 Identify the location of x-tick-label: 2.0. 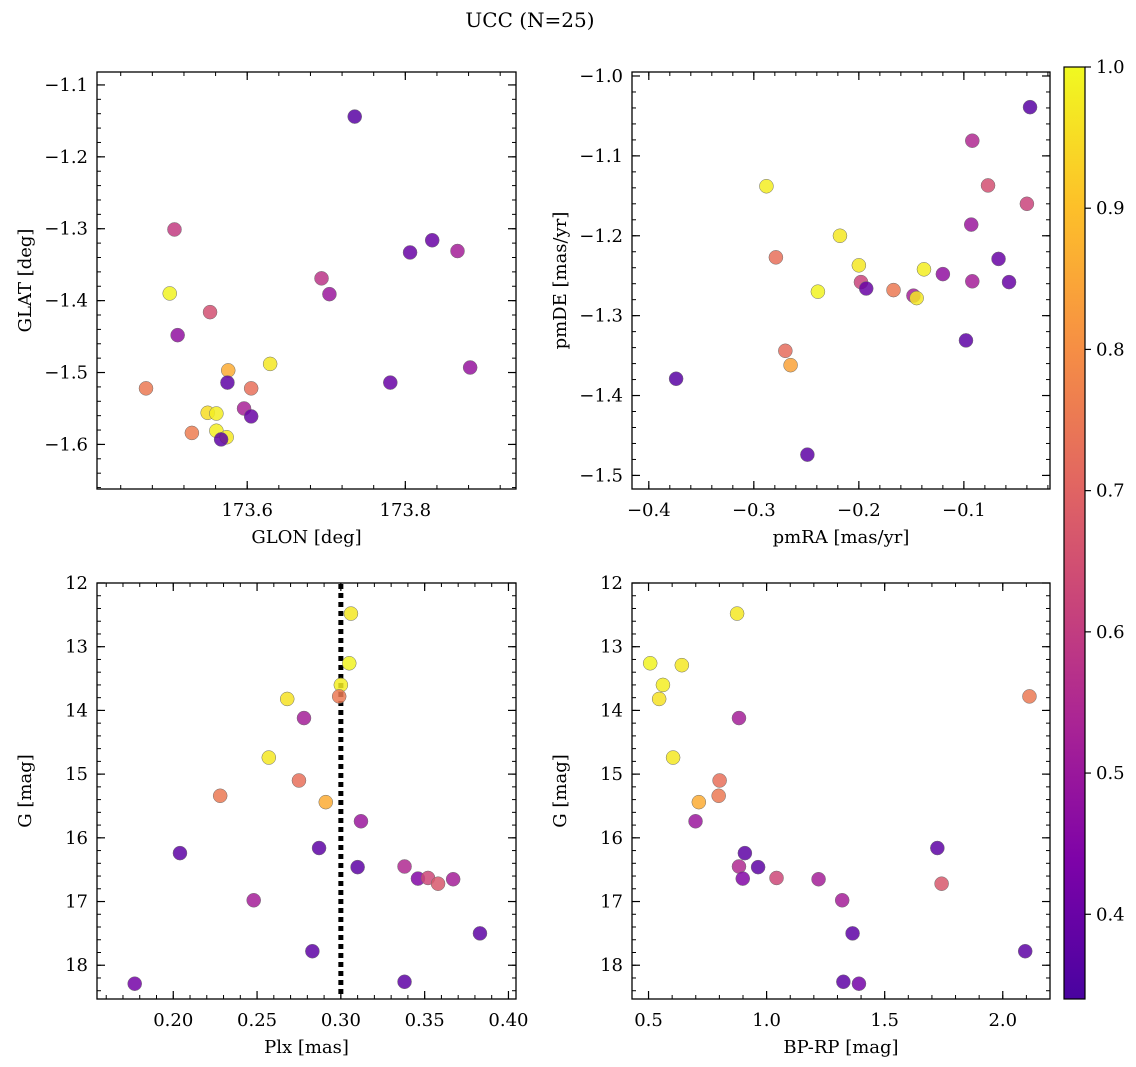
(1002, 1020).